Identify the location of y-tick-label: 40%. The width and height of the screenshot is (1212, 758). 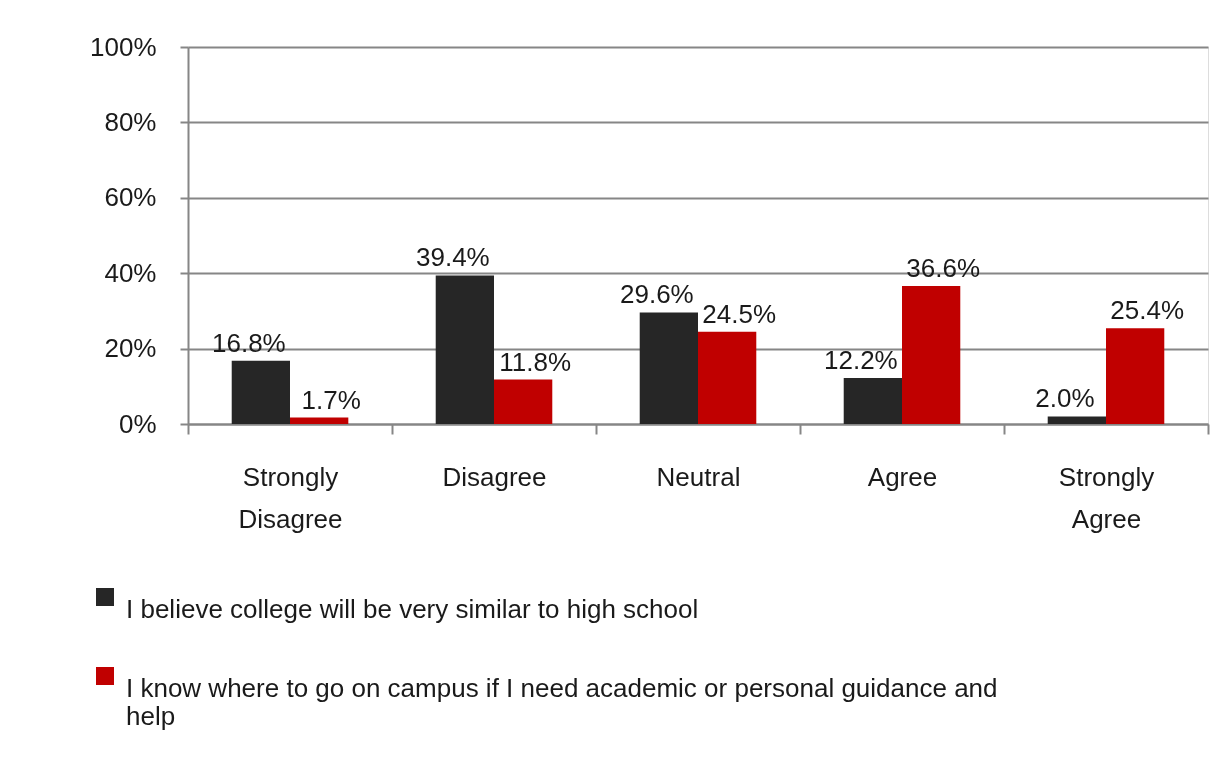
(130, 272).